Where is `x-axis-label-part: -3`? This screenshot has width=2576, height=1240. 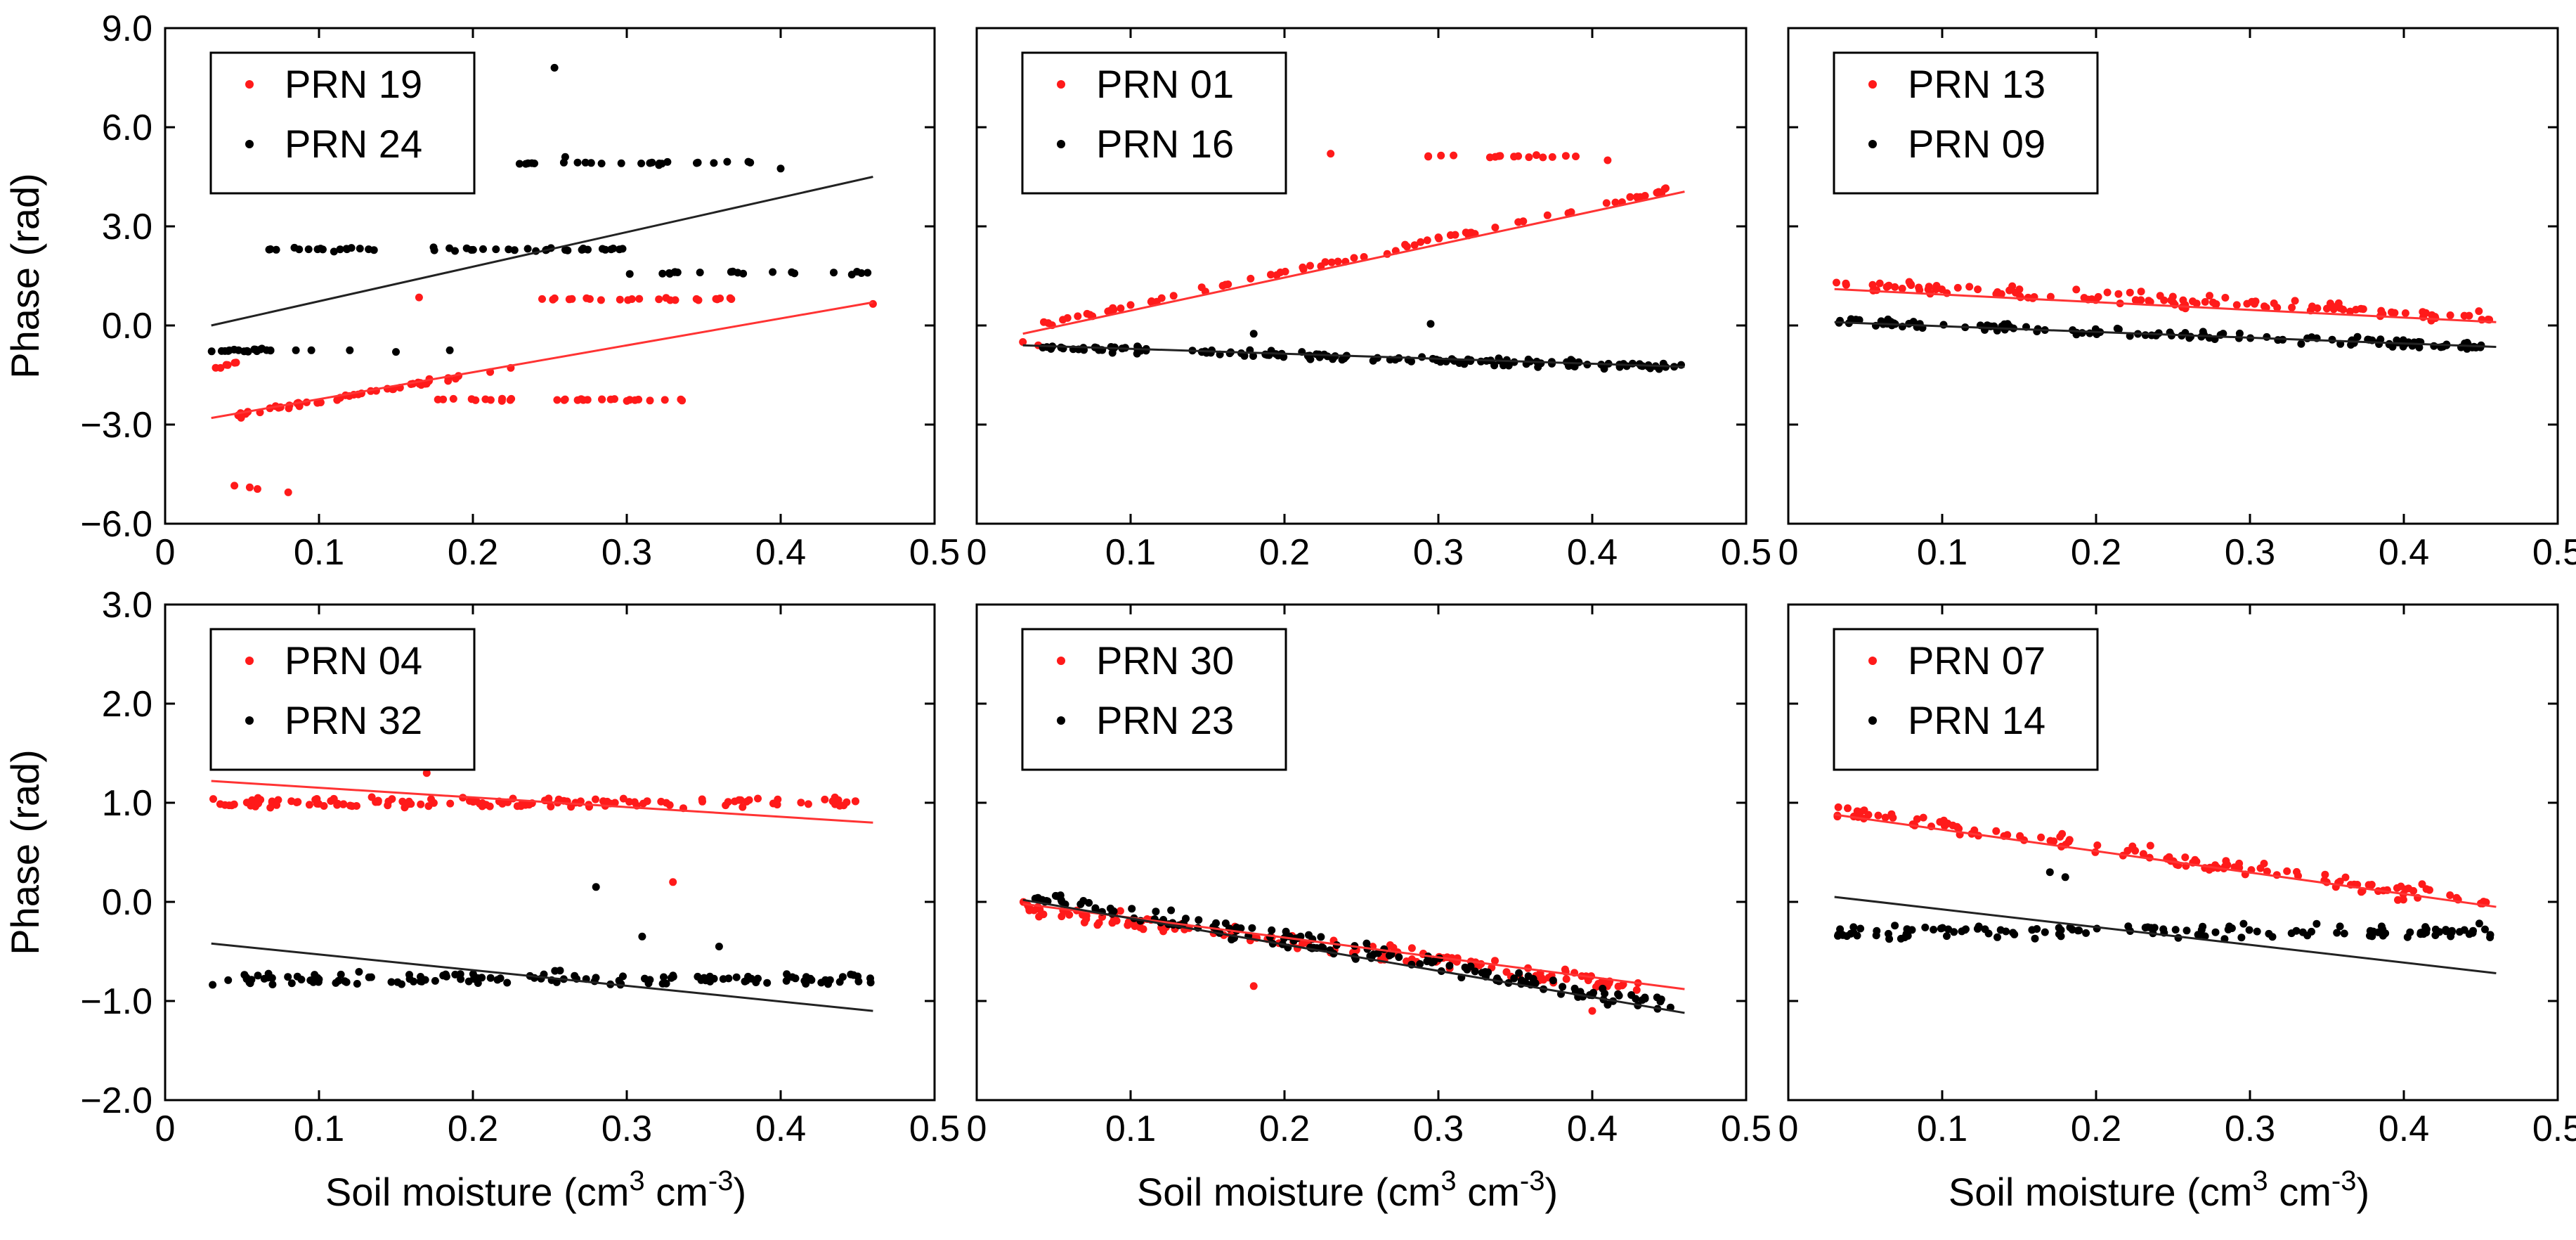 x-axis-label-part: -3 is located at coordinates (1532, 1181).